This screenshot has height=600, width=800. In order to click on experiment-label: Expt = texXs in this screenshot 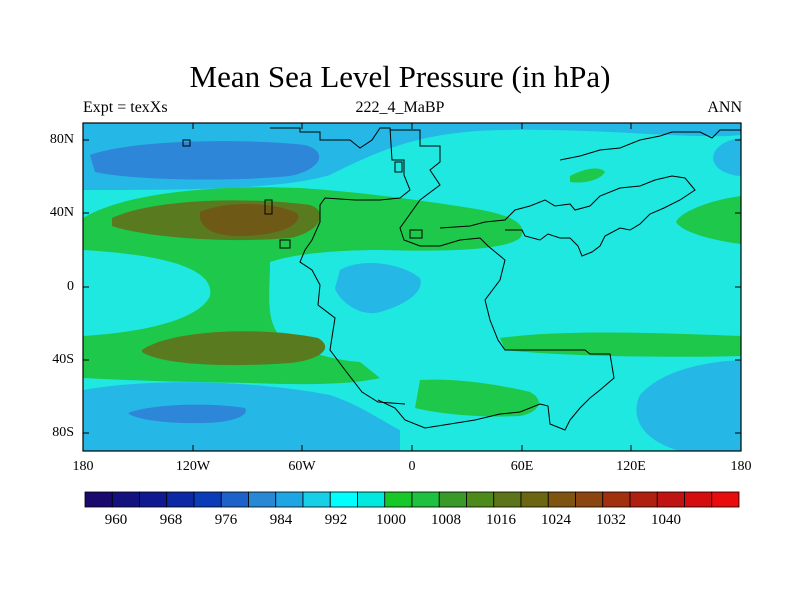, I will do `click(125, 107)`.